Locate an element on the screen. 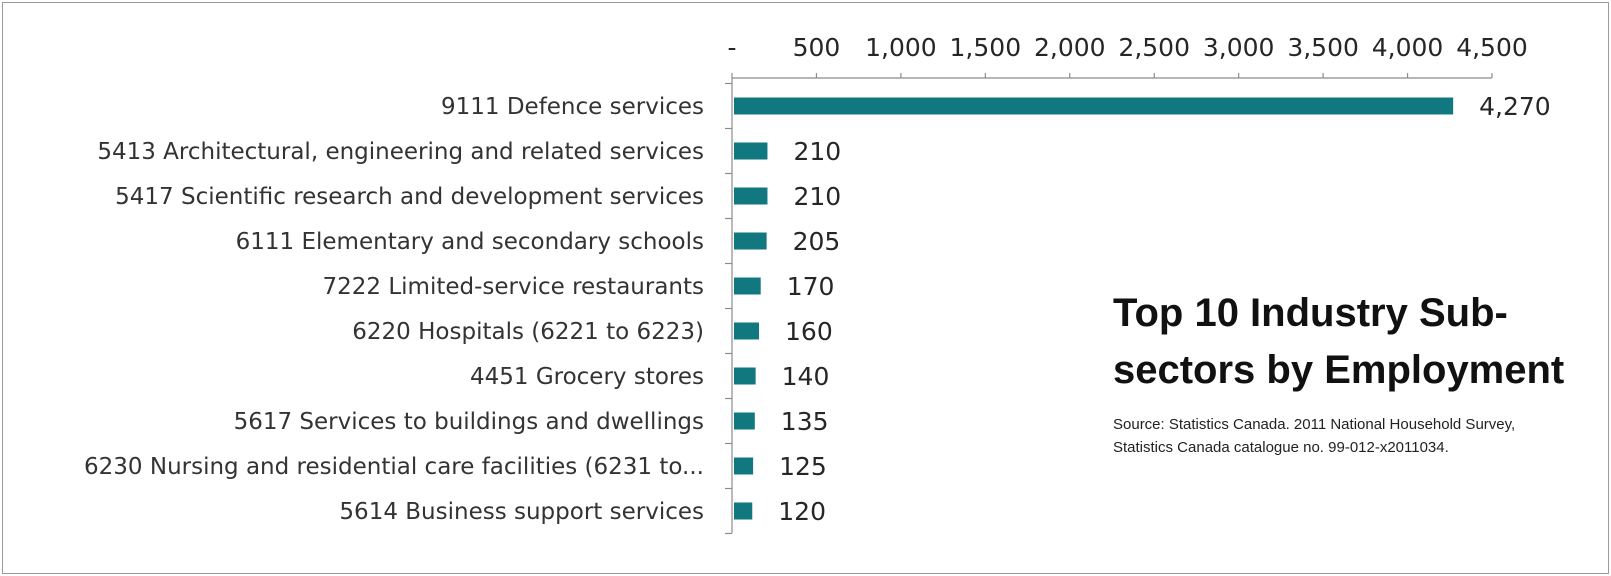 The height and width of the screenshot is (576, 1611). x-tick-label: - is located at coordinates (731, 47).